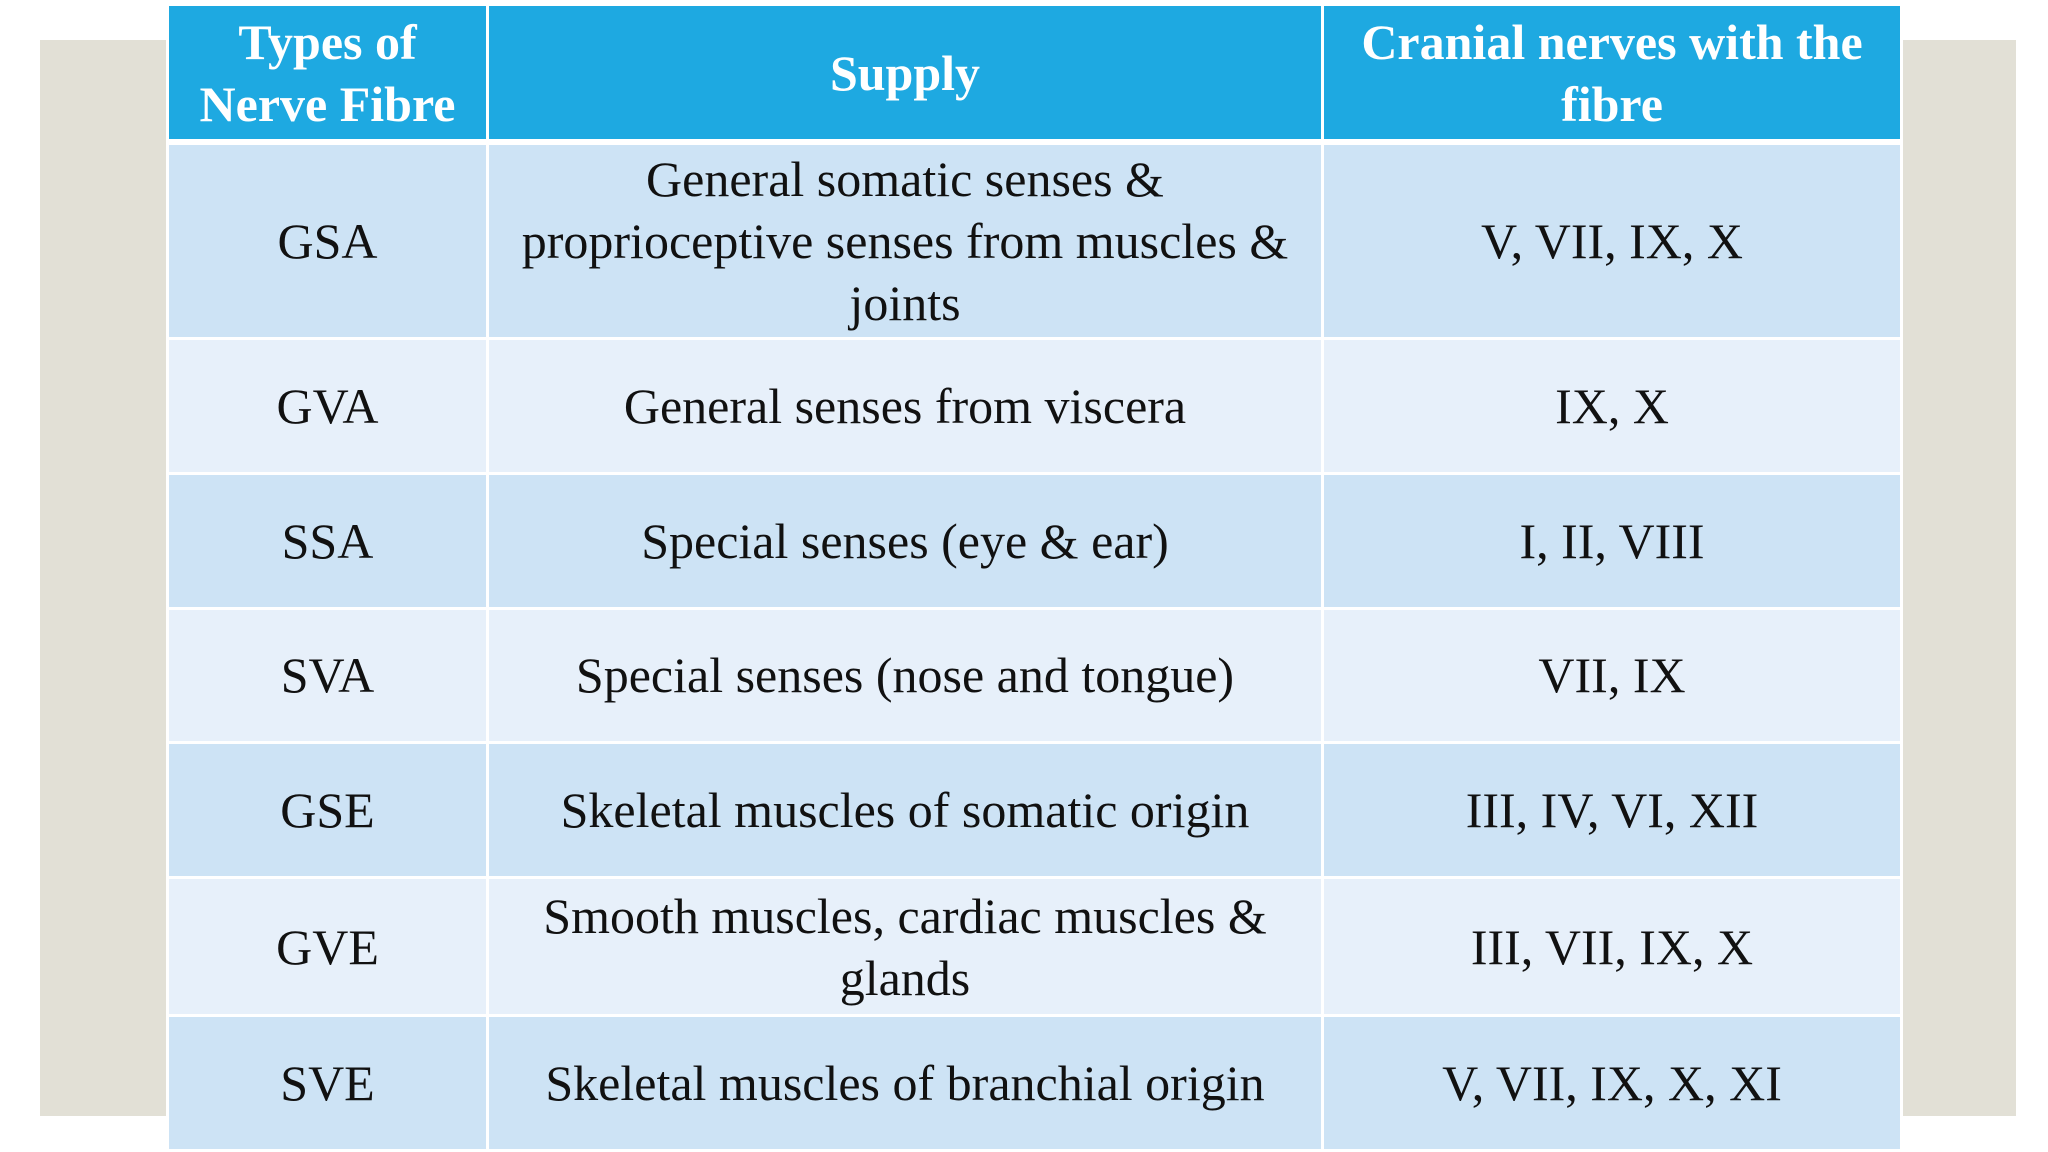  Describe the element at coordinates (1612, 540) in the screenshot. I see `cell-nerves: I, II, VIII` at that location.